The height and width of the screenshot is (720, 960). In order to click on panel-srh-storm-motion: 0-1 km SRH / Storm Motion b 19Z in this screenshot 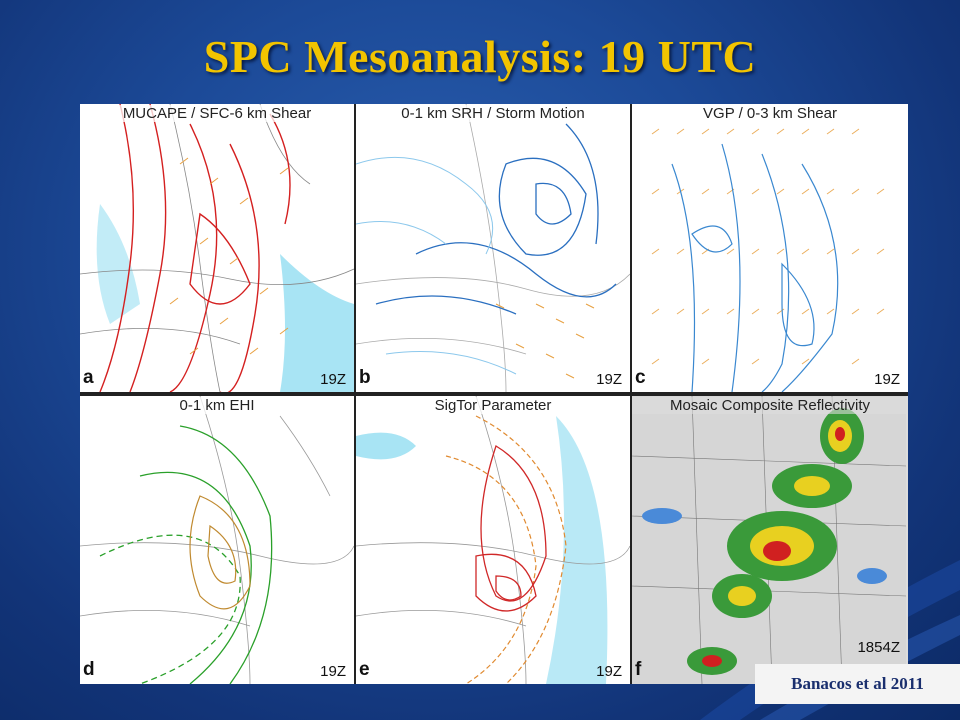, I will do `click(493, 248)`.